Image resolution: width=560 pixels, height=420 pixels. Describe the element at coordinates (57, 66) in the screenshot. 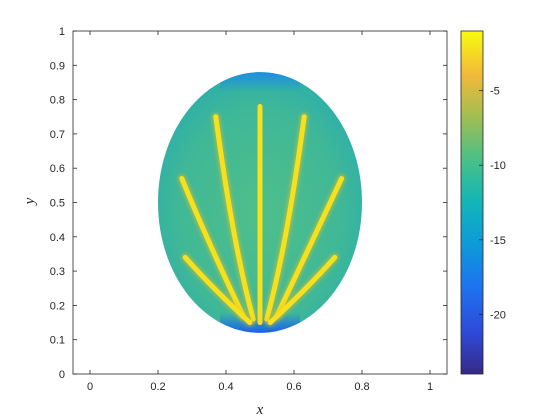

I see `y-tick-label: 0.9` at that location.